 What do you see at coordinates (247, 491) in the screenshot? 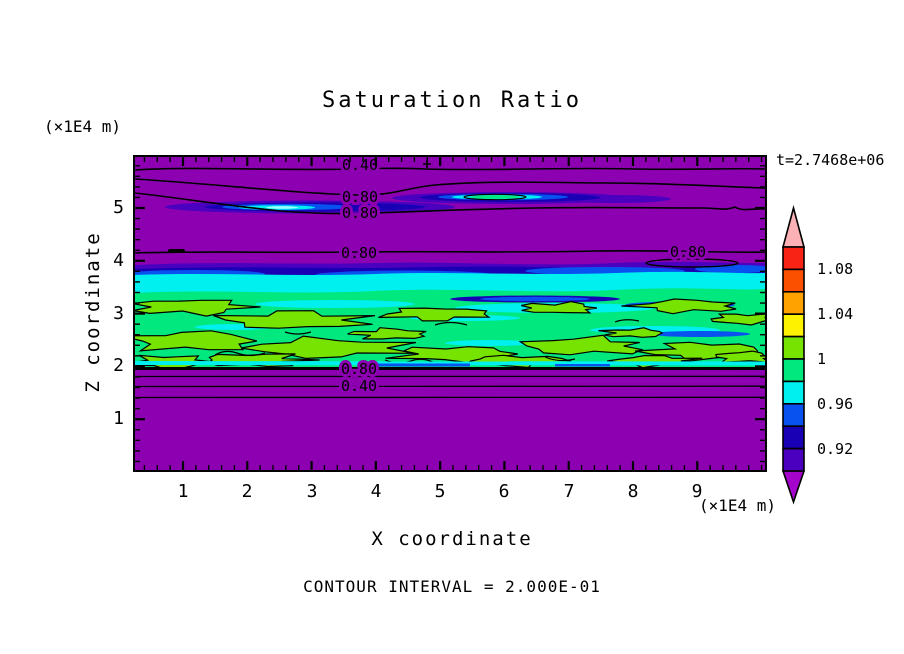
I see `x-tick-label: 2` at bounding box center [247, 491].